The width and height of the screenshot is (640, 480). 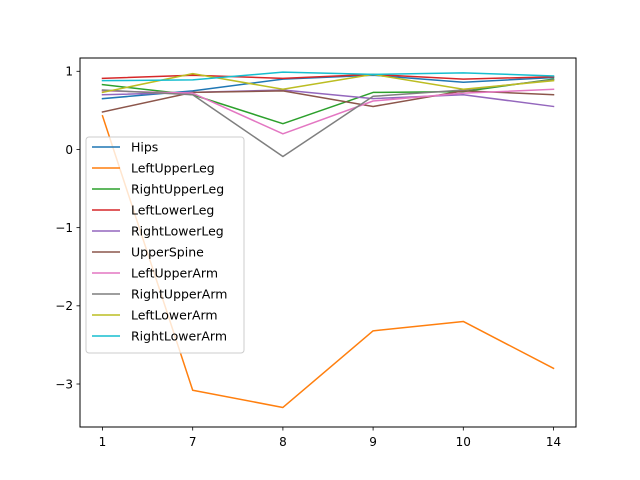 I want to click on series-line-leftlowerarm, so click(x=328, y=83).